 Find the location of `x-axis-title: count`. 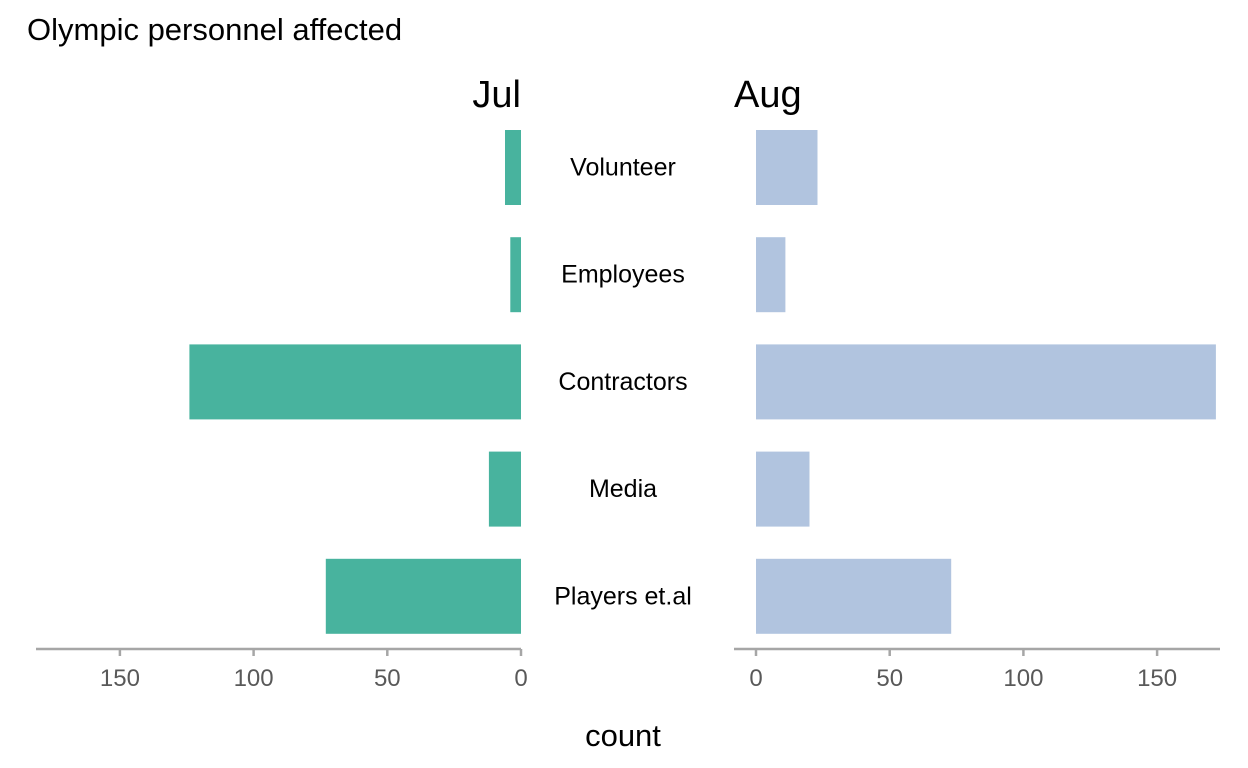

x-axis-title: count is located at coordinates (623, 735).